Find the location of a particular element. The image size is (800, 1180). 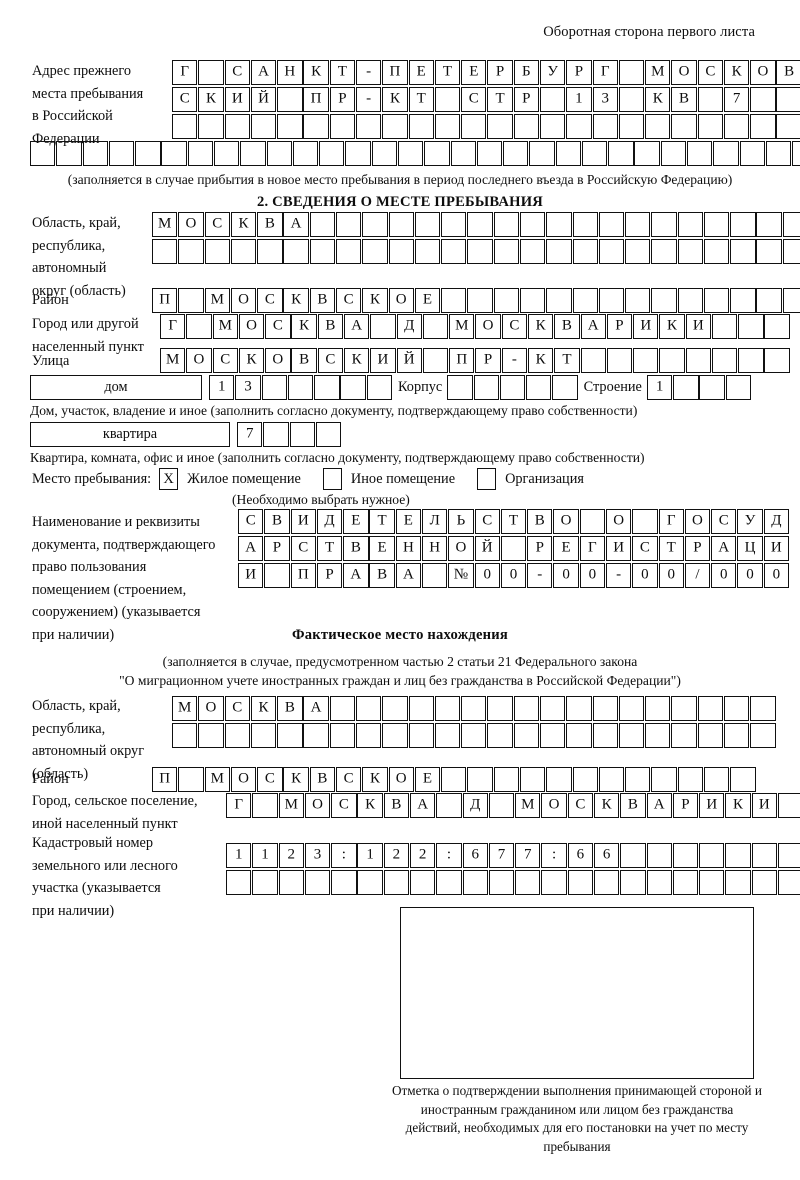

char-cell: Т is located at coordinates (382, 521).